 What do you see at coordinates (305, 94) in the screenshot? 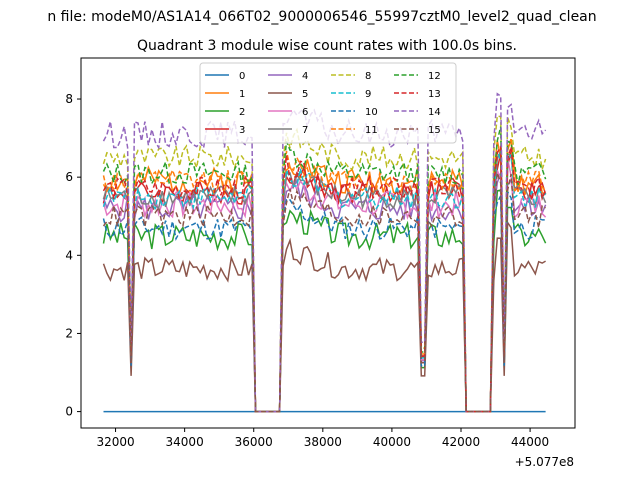
I see `legend-label-5: 5` at bounding box center [305, 94].